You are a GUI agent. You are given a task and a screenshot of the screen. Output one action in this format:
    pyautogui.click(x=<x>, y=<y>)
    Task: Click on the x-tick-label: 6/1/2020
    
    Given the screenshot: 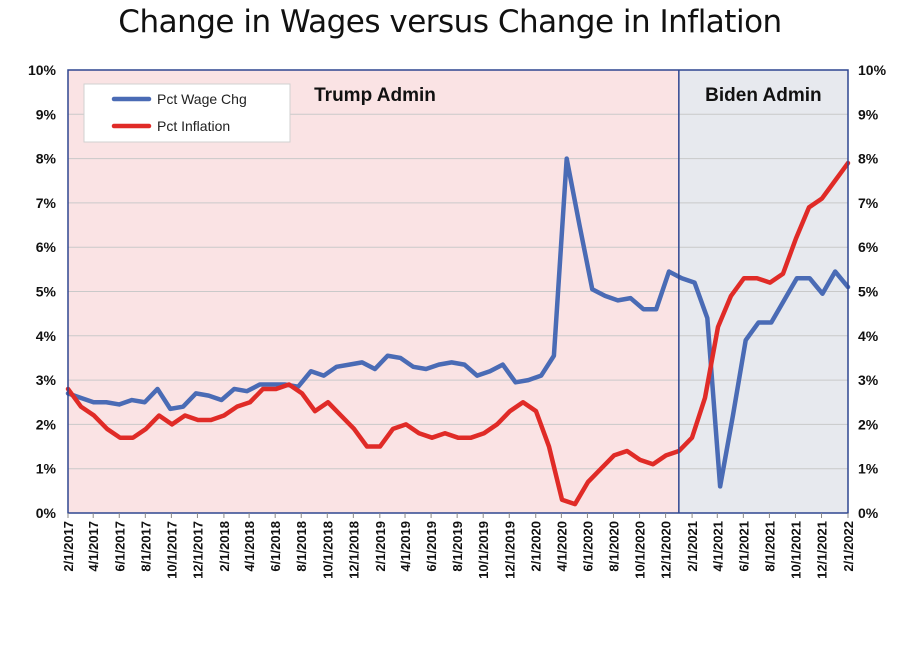 What is the action you would take?
    pyautogui.click(x=587, y=546)
    